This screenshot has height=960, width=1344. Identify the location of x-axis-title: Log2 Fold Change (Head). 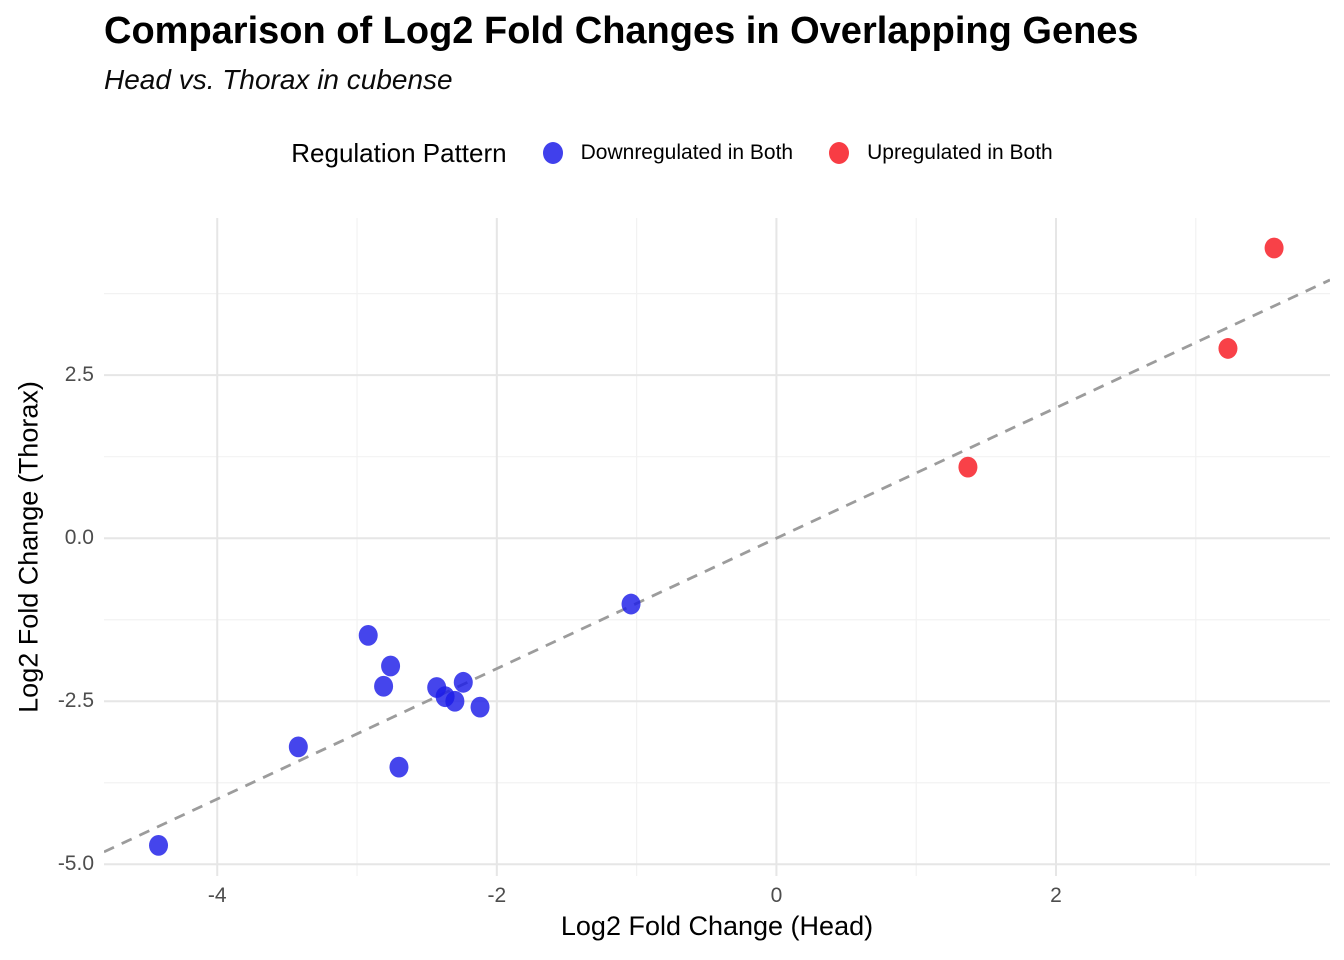
(717, 926).